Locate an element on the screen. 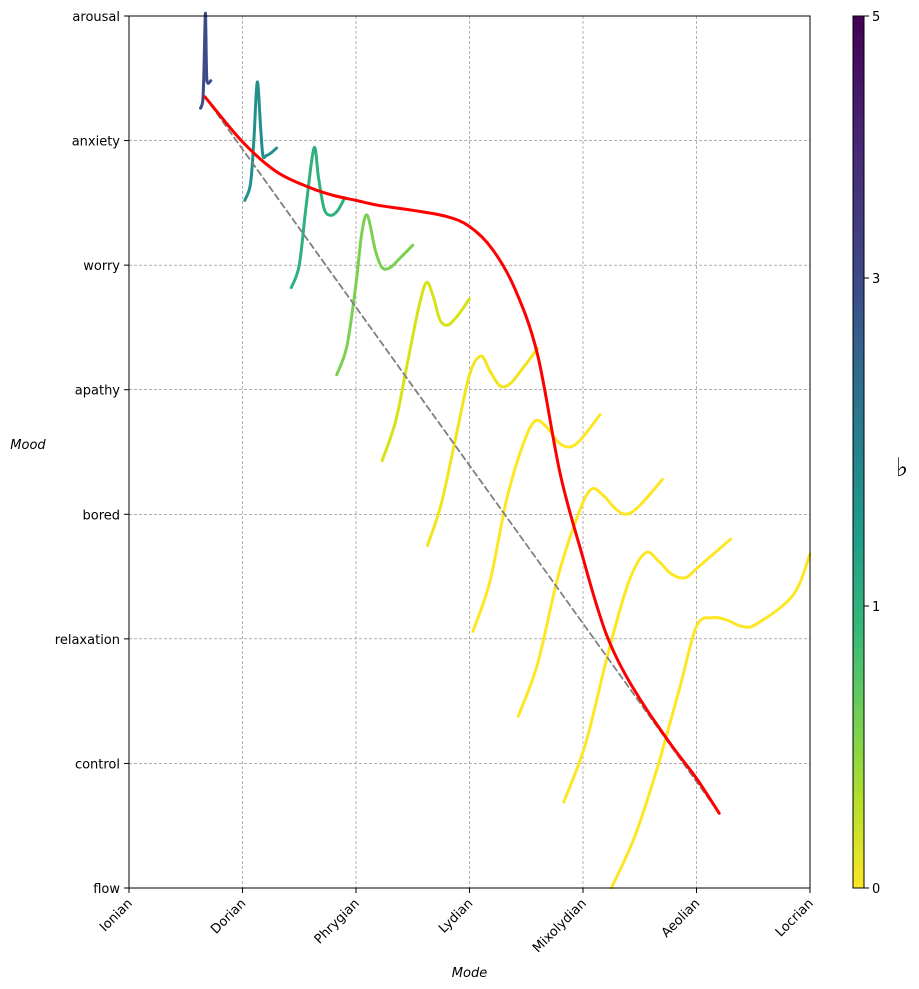 This screenshot has height=989, width=919. y-axis-label: Mood is located at coordinates (28, 445).